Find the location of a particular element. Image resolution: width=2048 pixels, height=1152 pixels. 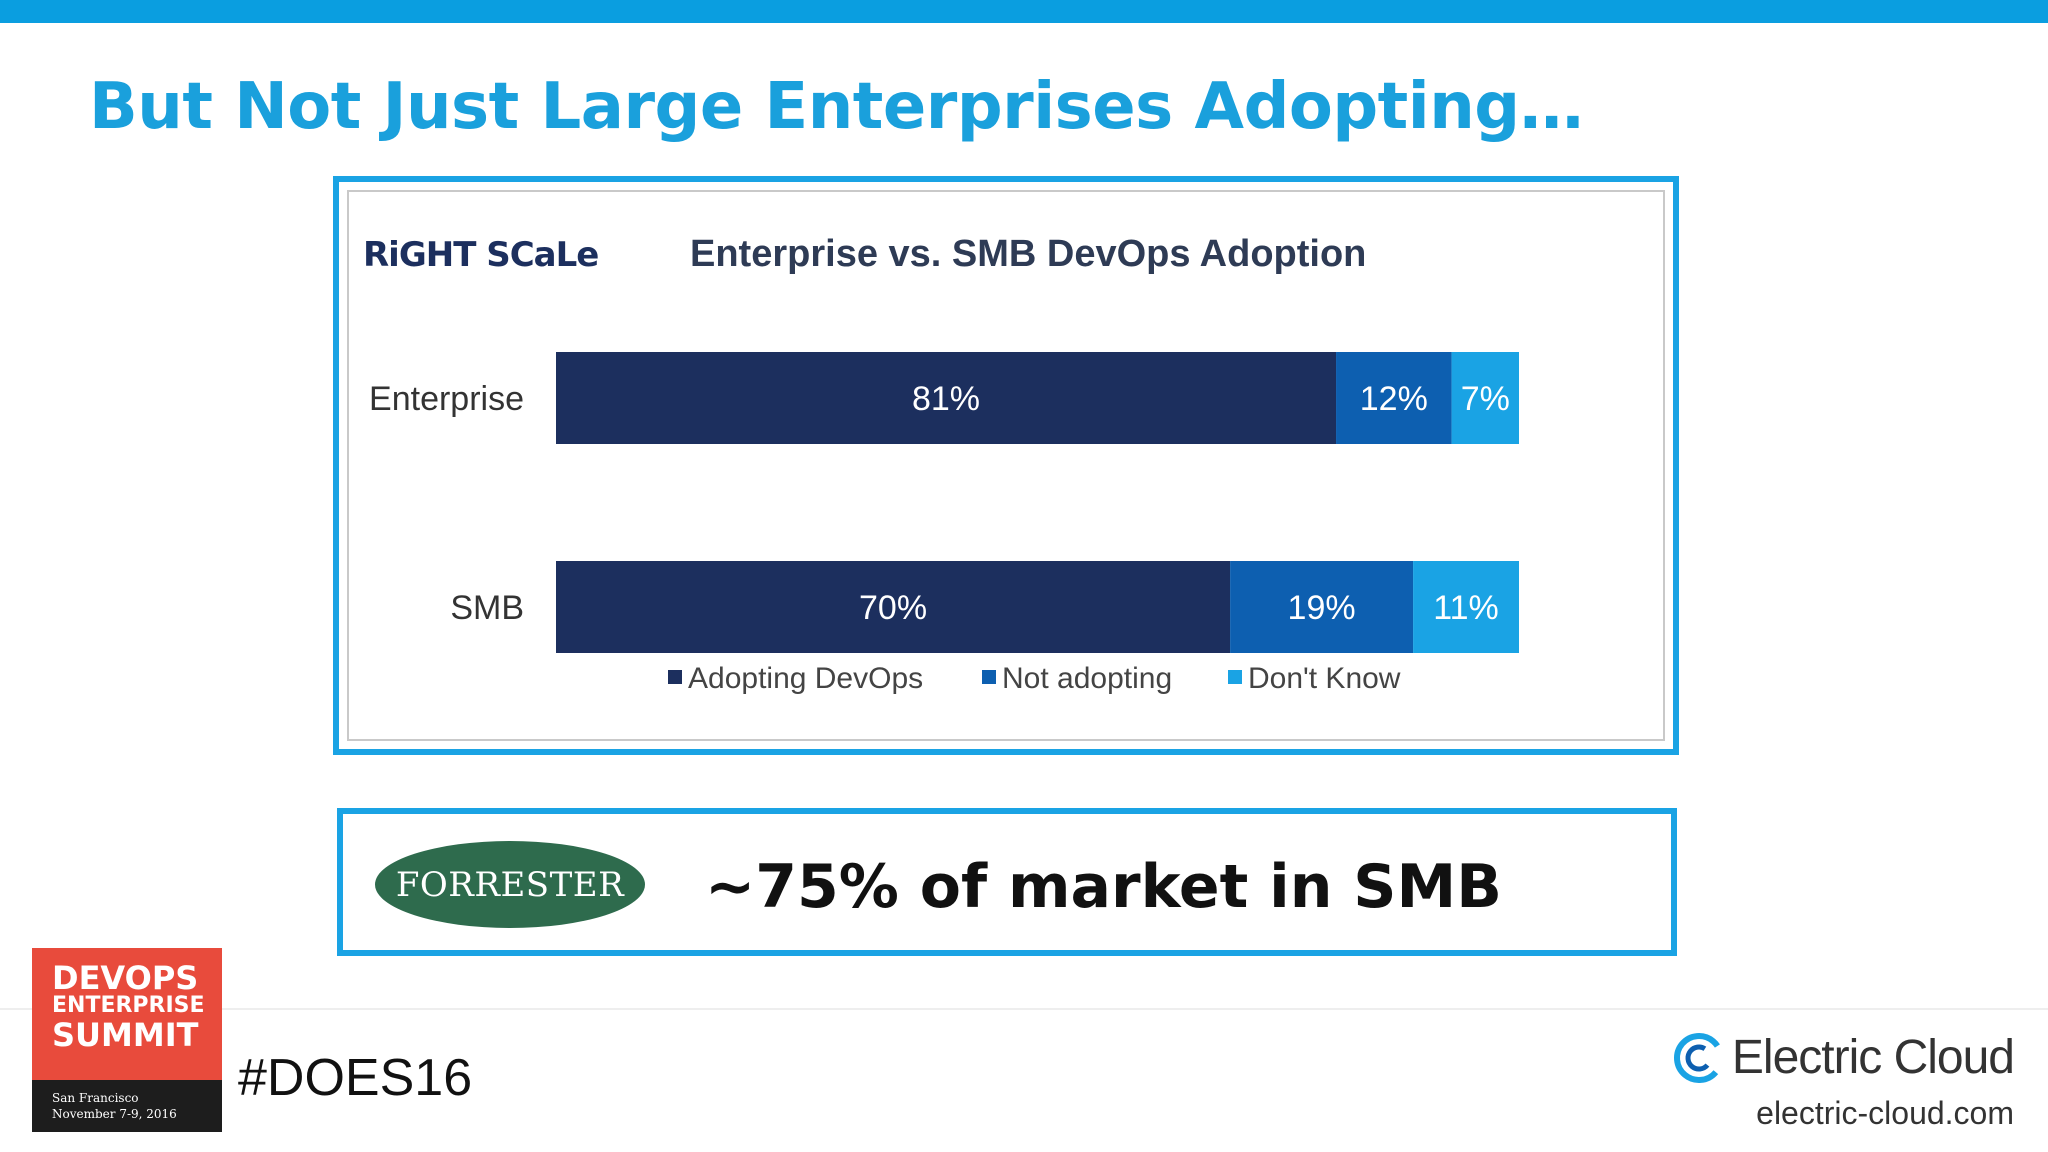

badge-line-3: SUMMIT is located at coordinates (125, 1035).